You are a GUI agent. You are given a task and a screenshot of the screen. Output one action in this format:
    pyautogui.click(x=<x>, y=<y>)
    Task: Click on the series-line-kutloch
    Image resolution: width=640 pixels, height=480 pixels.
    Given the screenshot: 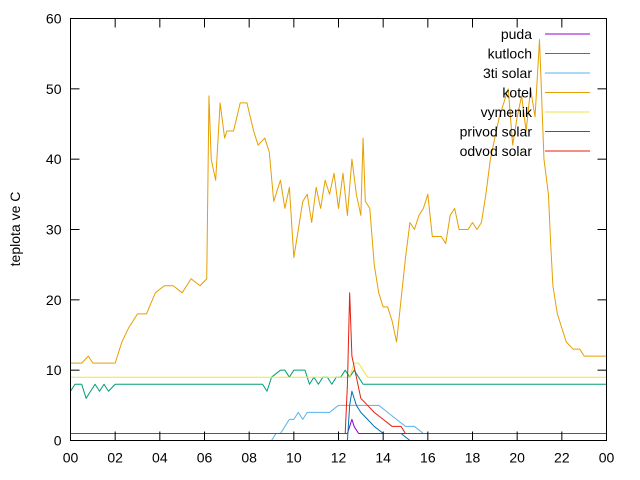 What is the action you would take?
    pyautogui.click(x=338, y=384)
    